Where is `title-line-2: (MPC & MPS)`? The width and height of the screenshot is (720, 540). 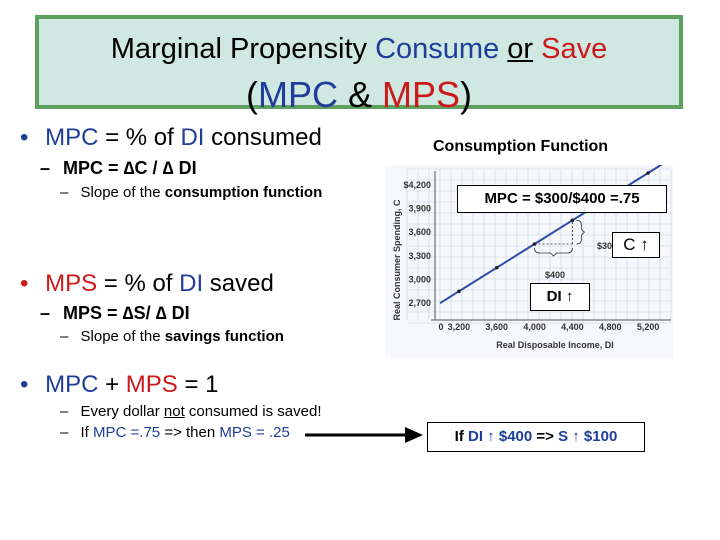 title-line-2: (MPC & MPS) is located at coordinates (359, 95).